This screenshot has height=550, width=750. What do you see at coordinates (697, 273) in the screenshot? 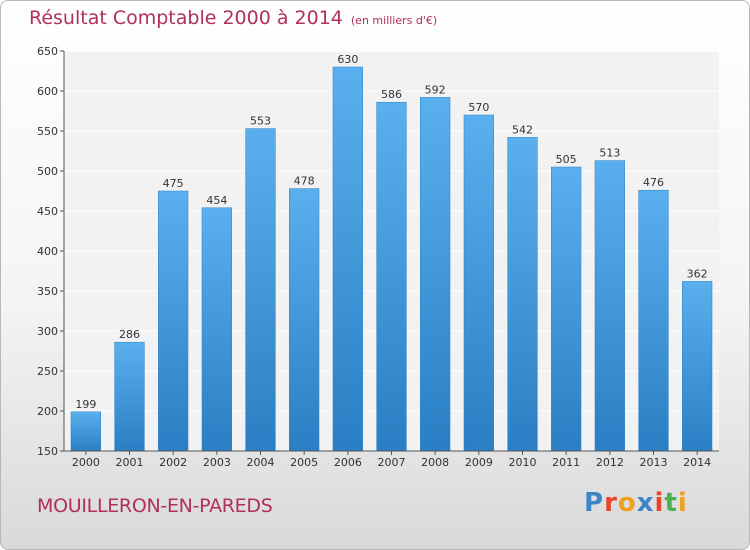
I see `data-label: 362` at bounding box center [697, 273].